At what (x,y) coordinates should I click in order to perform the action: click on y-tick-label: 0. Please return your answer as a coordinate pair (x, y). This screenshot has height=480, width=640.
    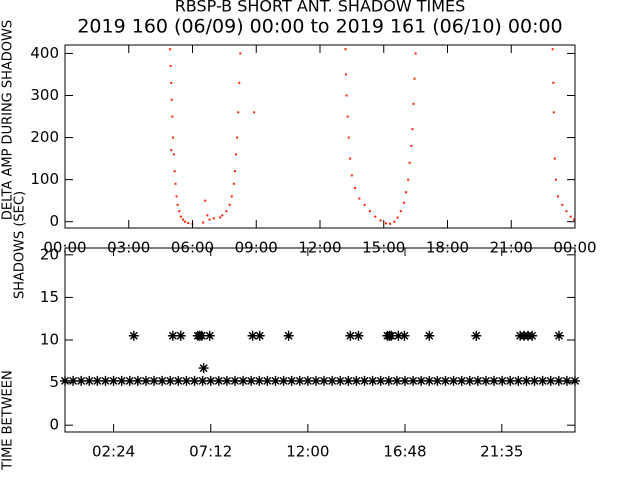
    Looking at the image, I should click on (54, 221).